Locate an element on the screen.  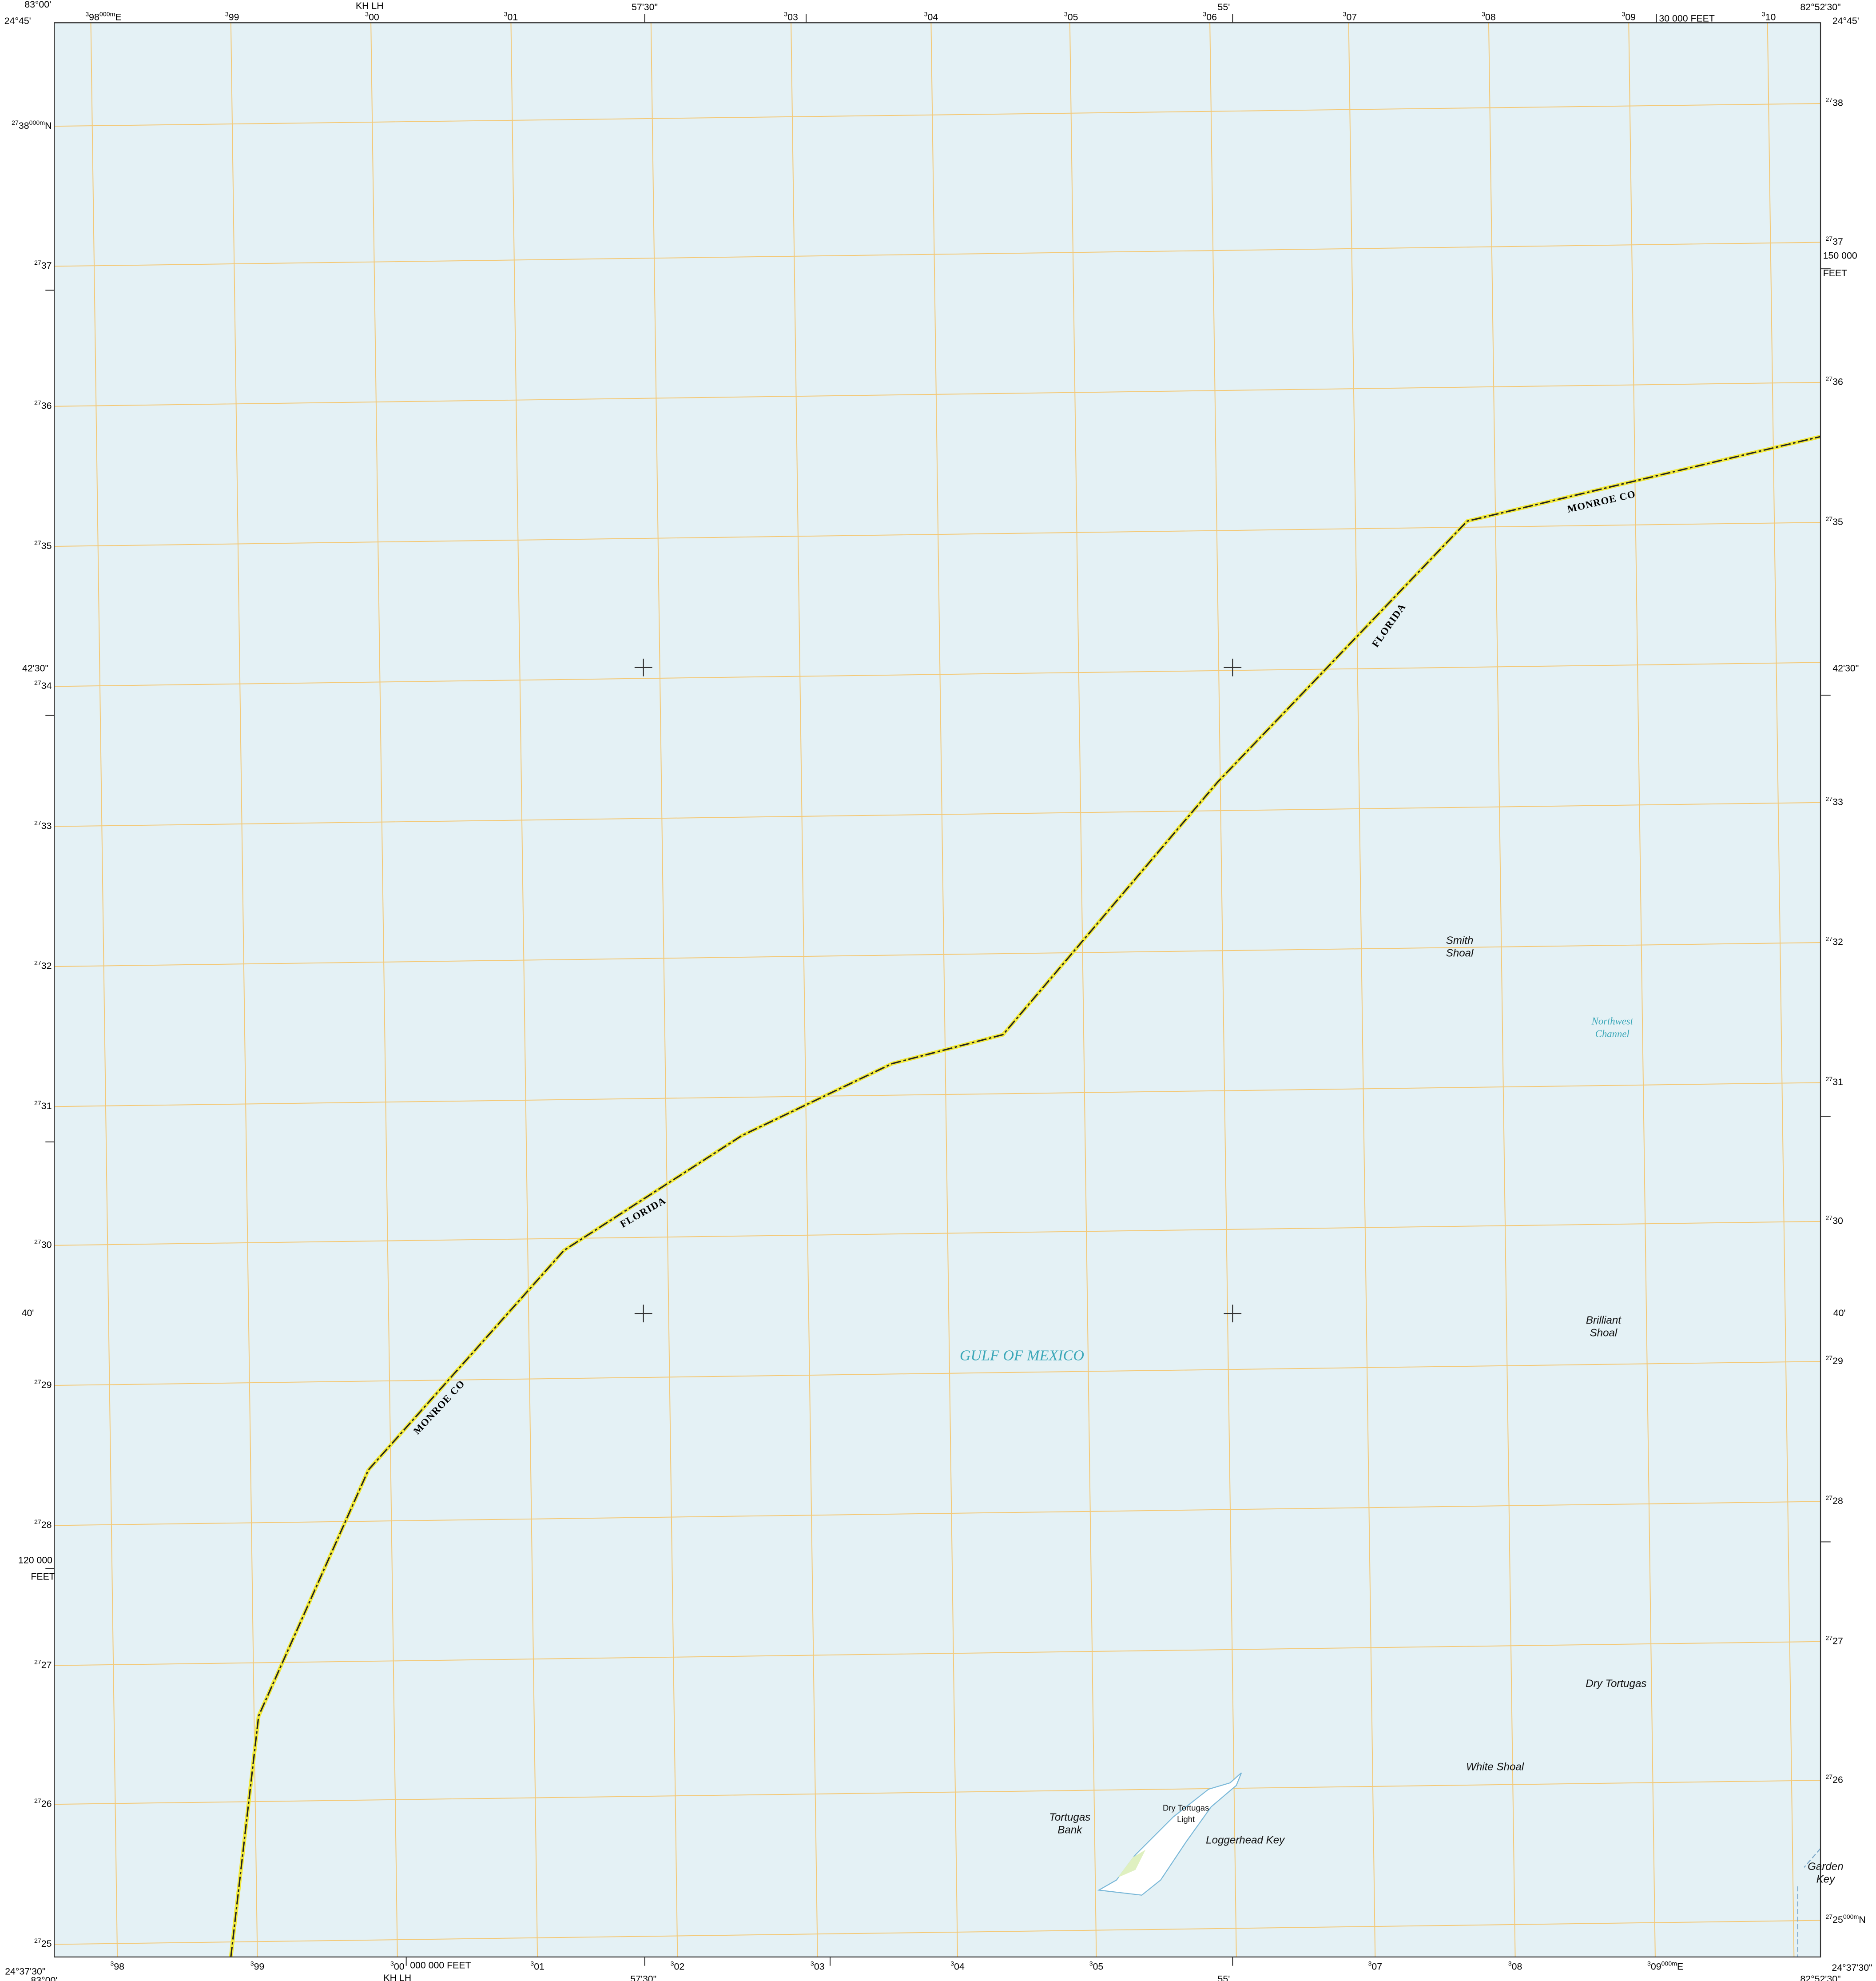
grid-label: 309 is located at coordinates (1629, 17).